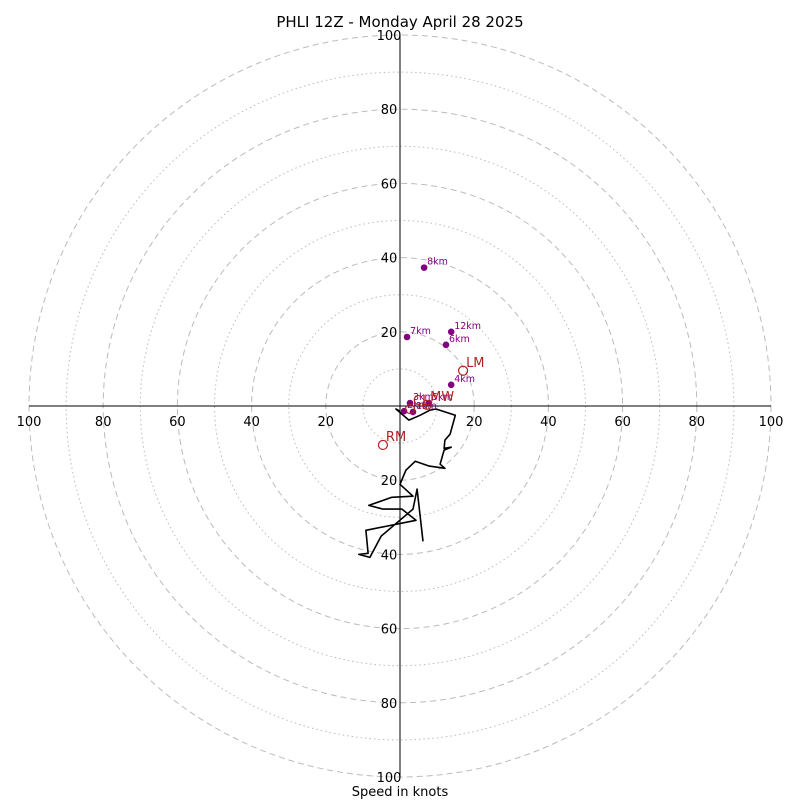 This screenshot has height=800, width=800. Describe the element at coordinates (423, 397) in the screenshot. I see `height-marker-label: 3km` at that location.